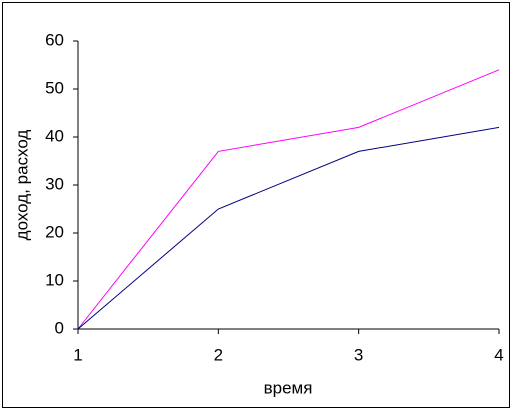 The width and height of the screenshot is (513, 411). Describe the element at coordinates (54, 87) in the screenshot. I see `y-tick-label: 50` at that location.